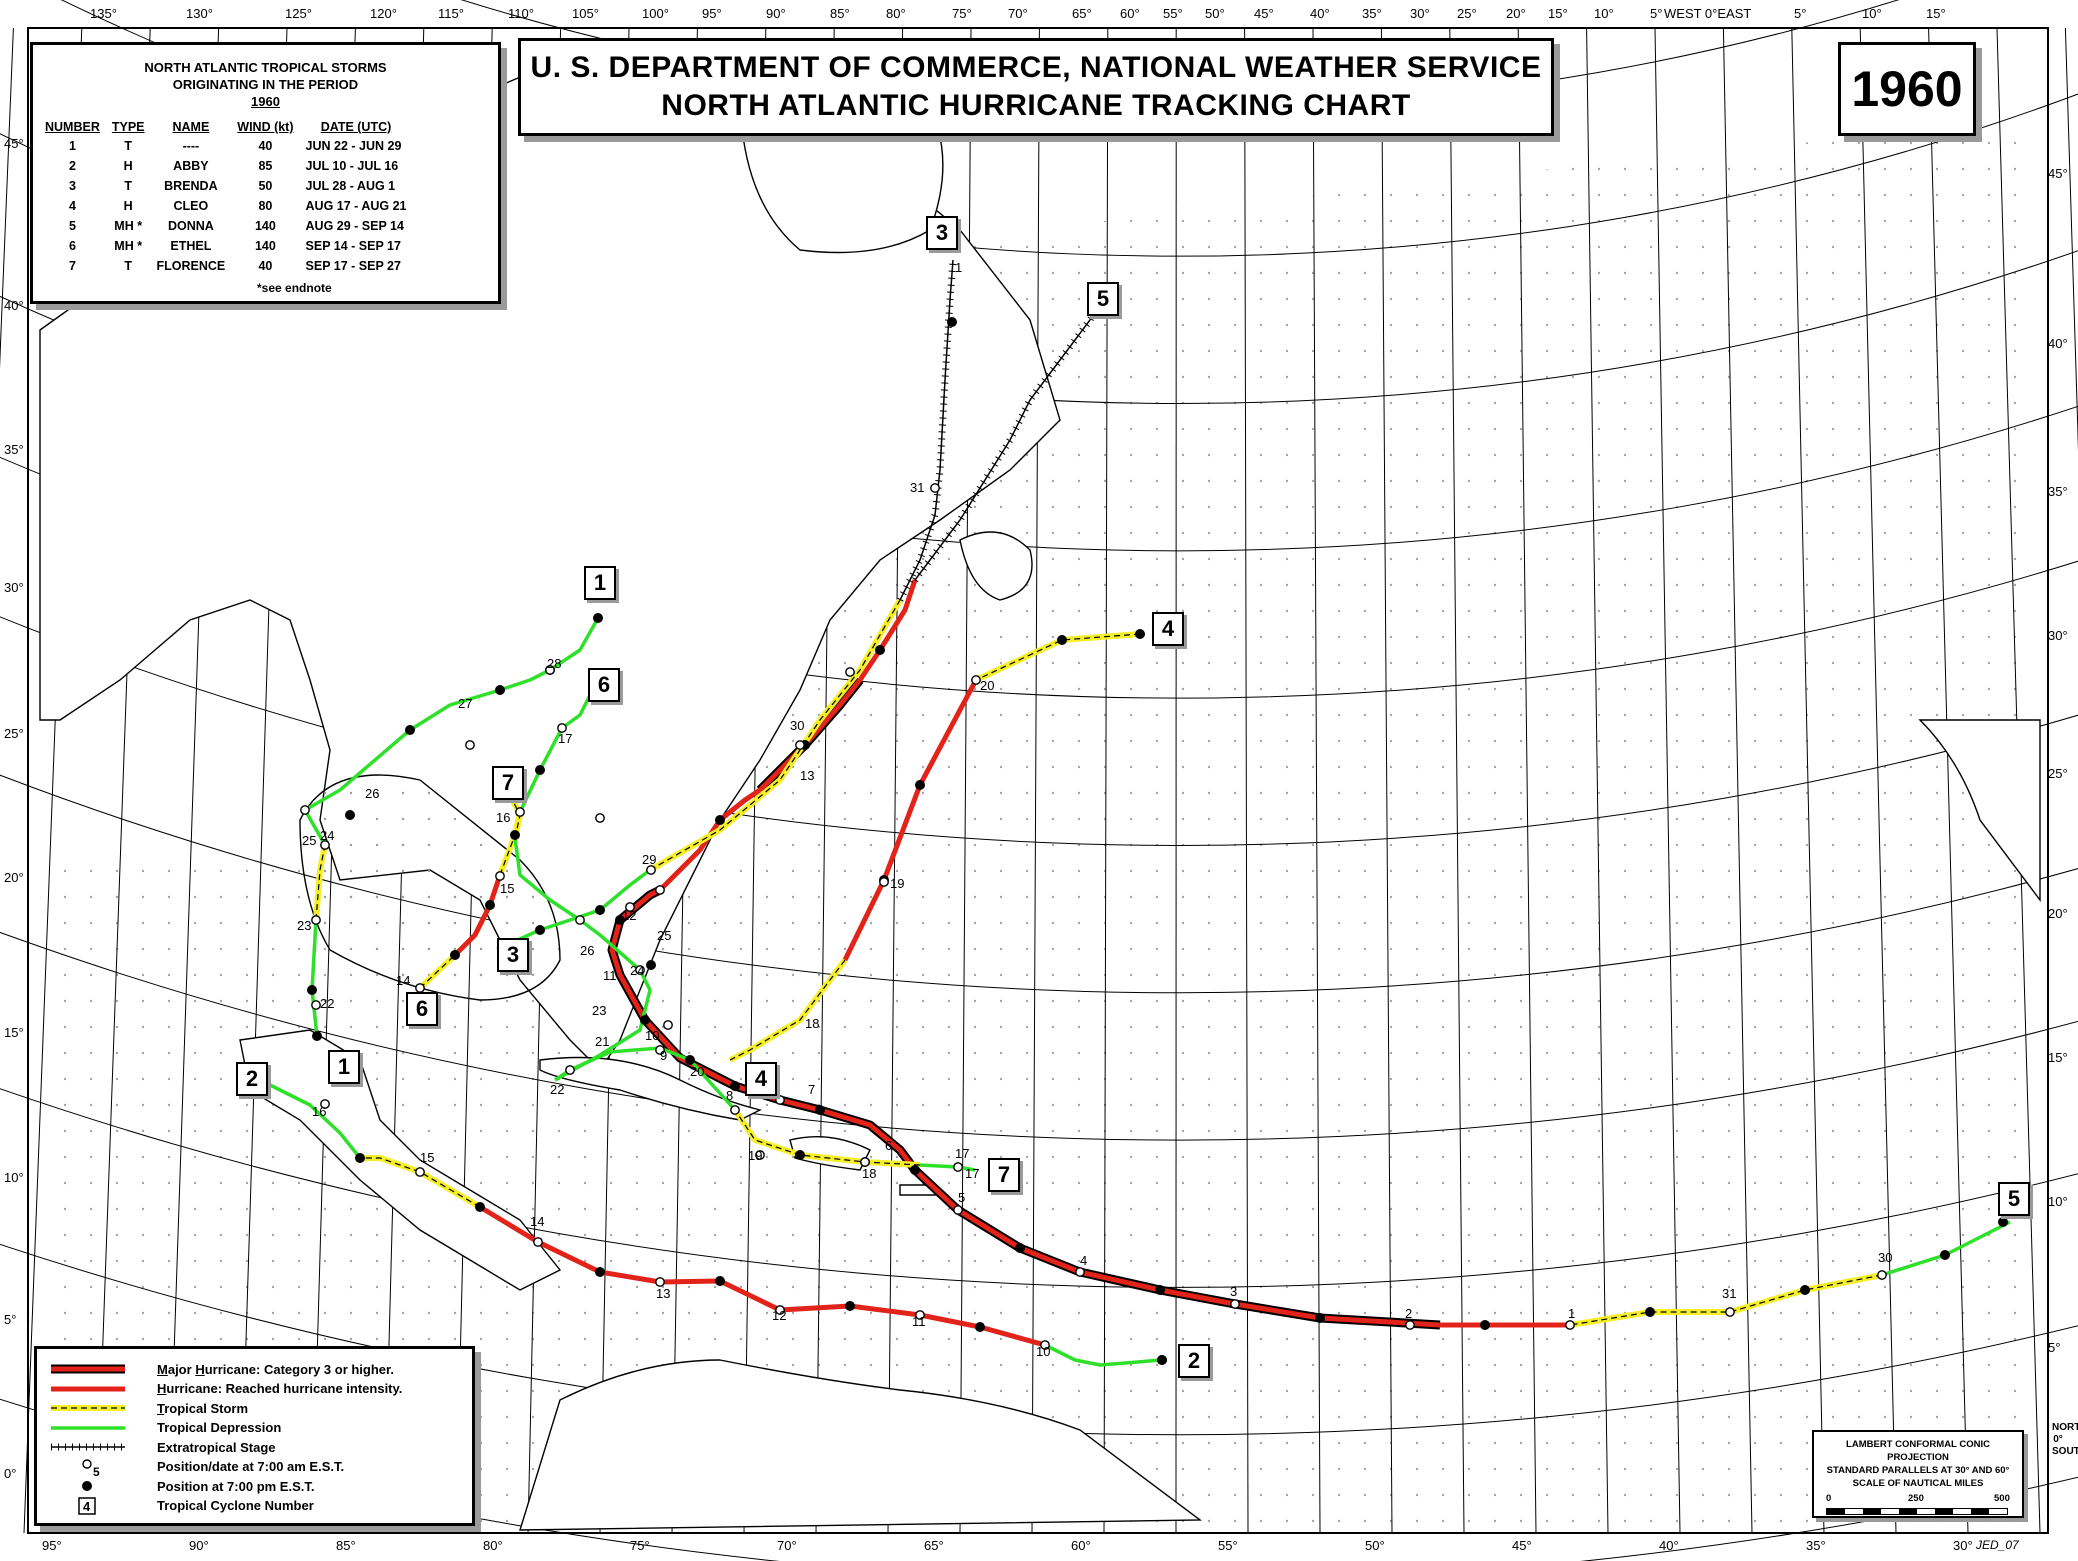  What do you see at coordinates (319, 1111) in the screenshot?
I see `date-label: 16` at bounding box center [319, 1111].